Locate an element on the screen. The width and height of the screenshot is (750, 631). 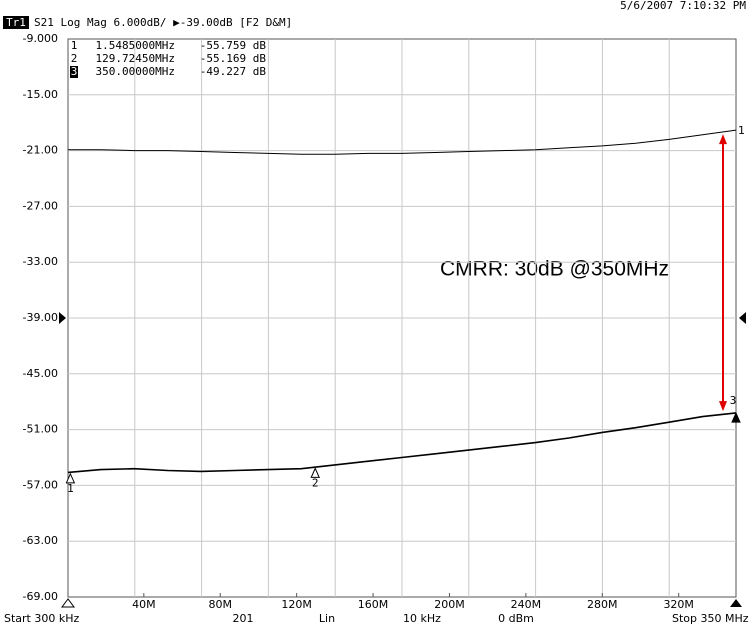
y-tick-label: -51.00 is located at coordinates (40, 429).